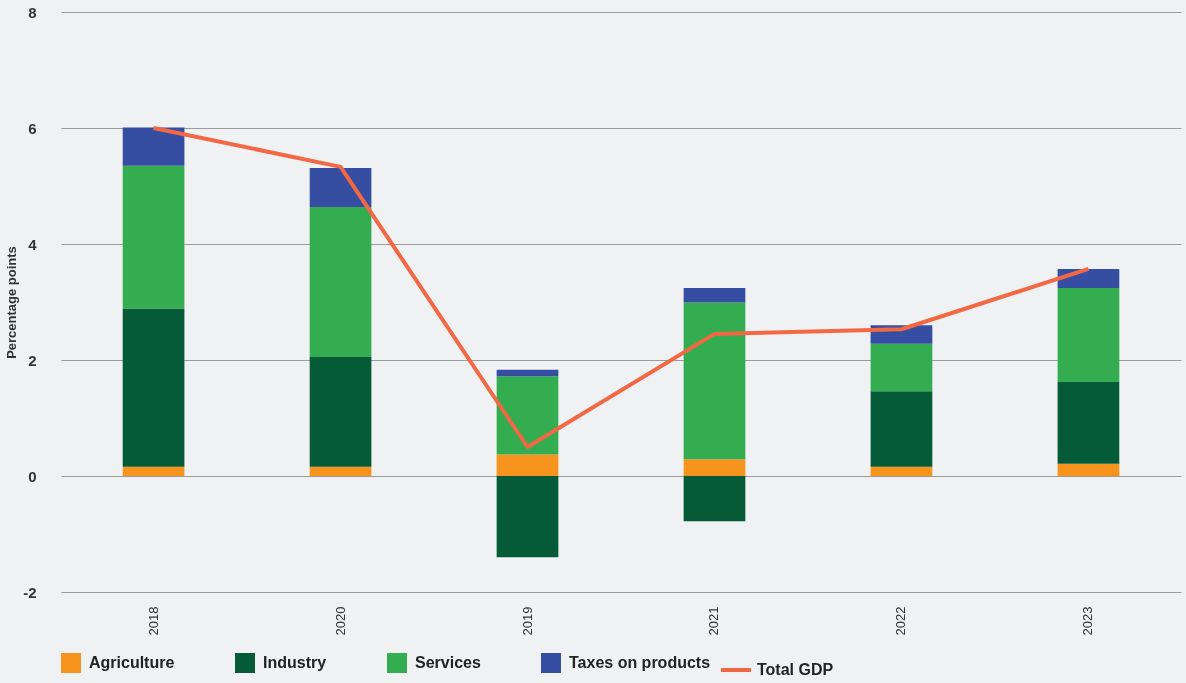 This screenshot has width=1186, height=683. What do you see at coordinates (640, 662) in the screenshot?
I see `legend-label: Taxes on products` at bounding box center [640, 662].